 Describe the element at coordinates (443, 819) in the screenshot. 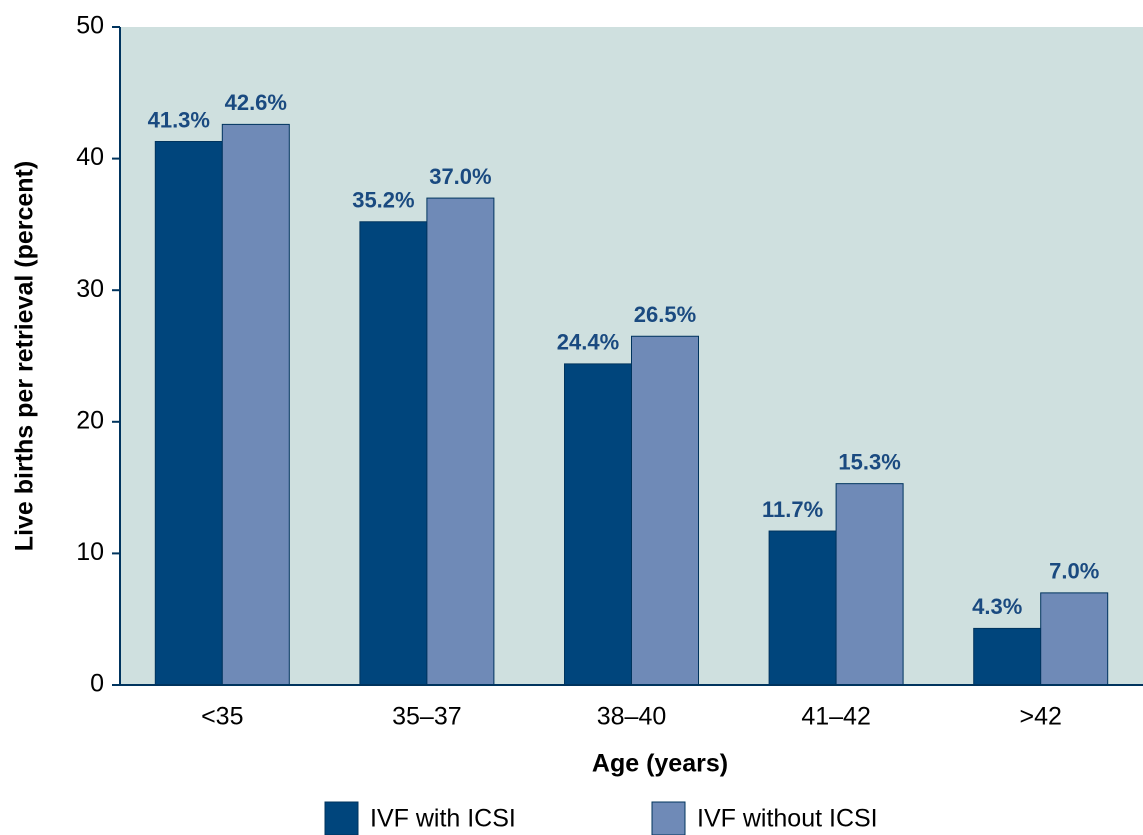

I see `legend-label: IVF with ICSI` at that location.